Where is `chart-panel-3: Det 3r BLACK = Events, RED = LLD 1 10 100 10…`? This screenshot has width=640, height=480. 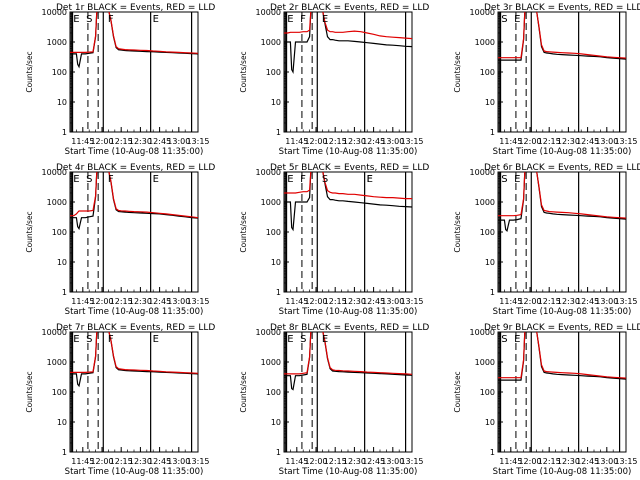 chart-panel-3: Det 3r BLACK = Events, RED = LLD 1 10 100 10… is located at coordinates (546, 80).